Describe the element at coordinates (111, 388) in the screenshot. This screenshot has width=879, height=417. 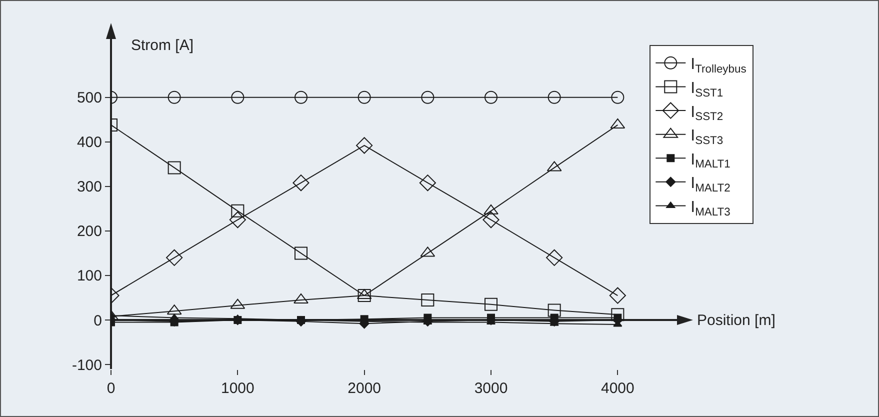
I see `x-tick-label: 0` at that location.